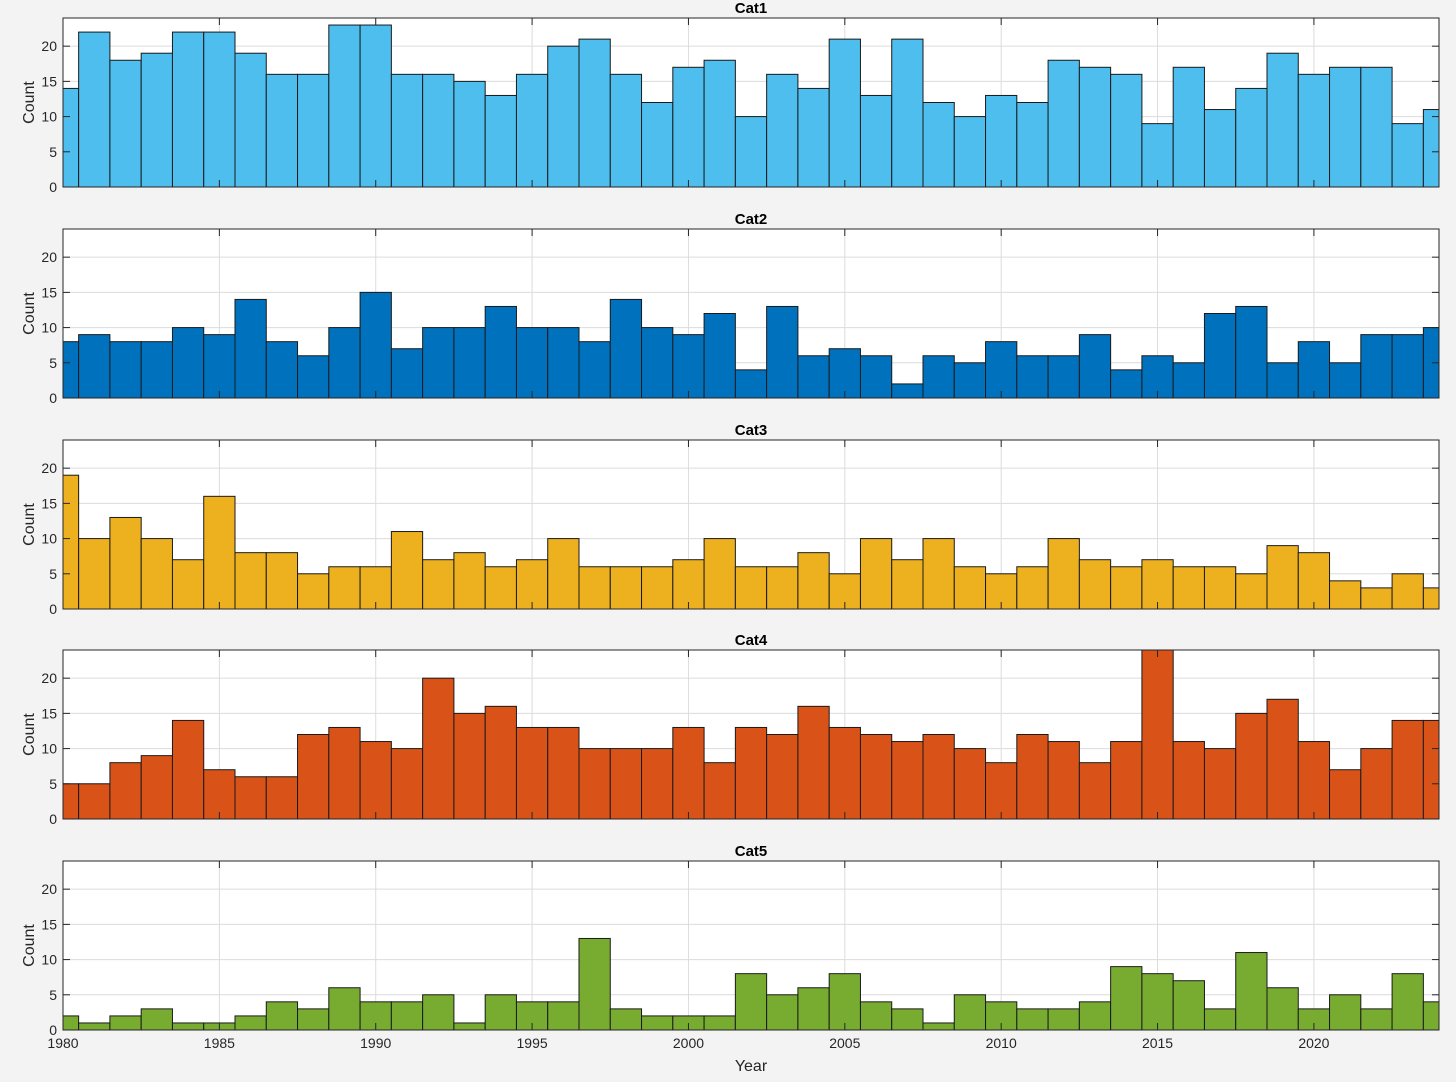 The image size is (1456, 1082). What do you see at coordinates (594, 984) in the screenshot?
I see `bar-cat5-1997` at bounding box center [594, 984].